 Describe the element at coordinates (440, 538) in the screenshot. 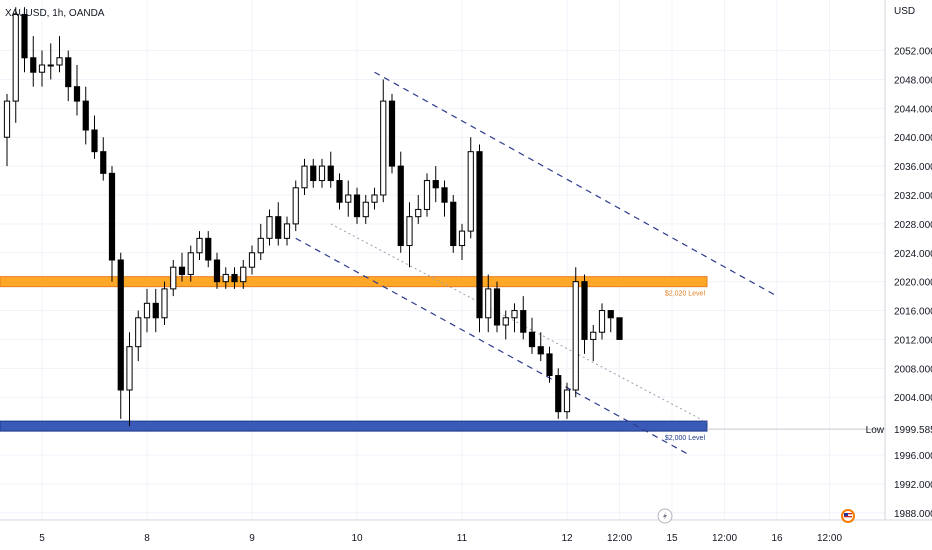

I see `time-axis: 5 8 9 10 11 12 12:00 15 12:00 16 12:00` at that location.